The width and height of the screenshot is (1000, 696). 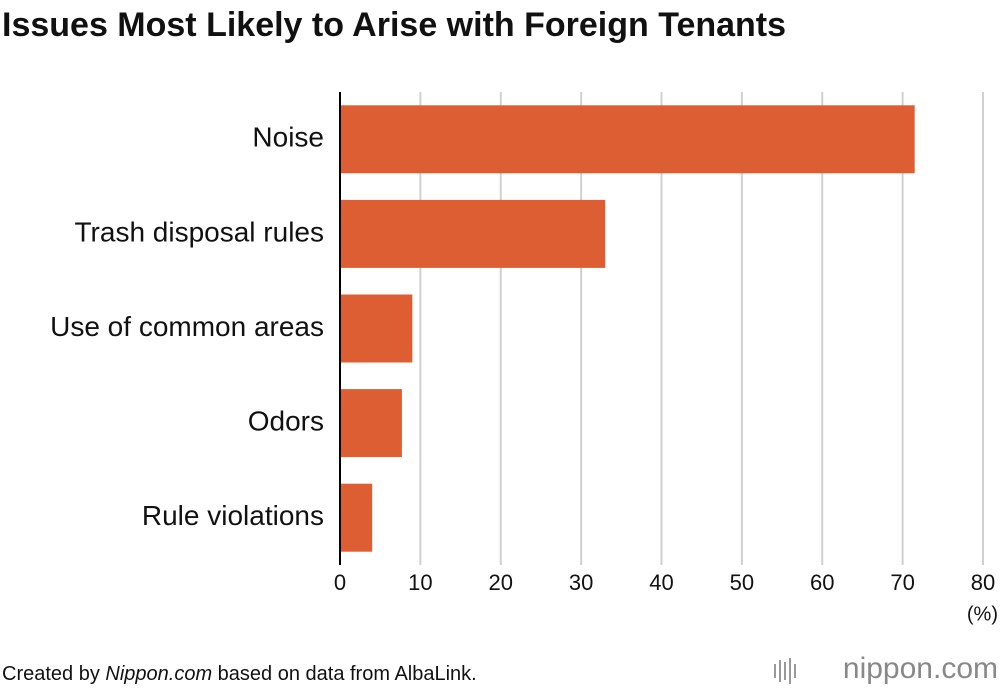 I want to click on source-suffix: based on data from AlbaLink., so click(x=344, y=674).